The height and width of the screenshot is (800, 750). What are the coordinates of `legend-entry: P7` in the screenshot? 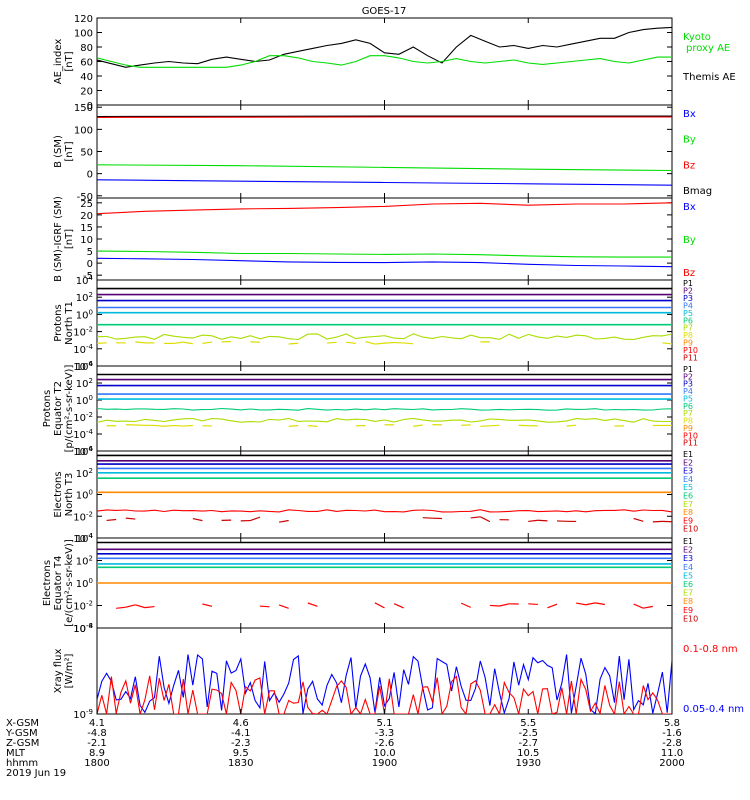 It's located at (688, 328).